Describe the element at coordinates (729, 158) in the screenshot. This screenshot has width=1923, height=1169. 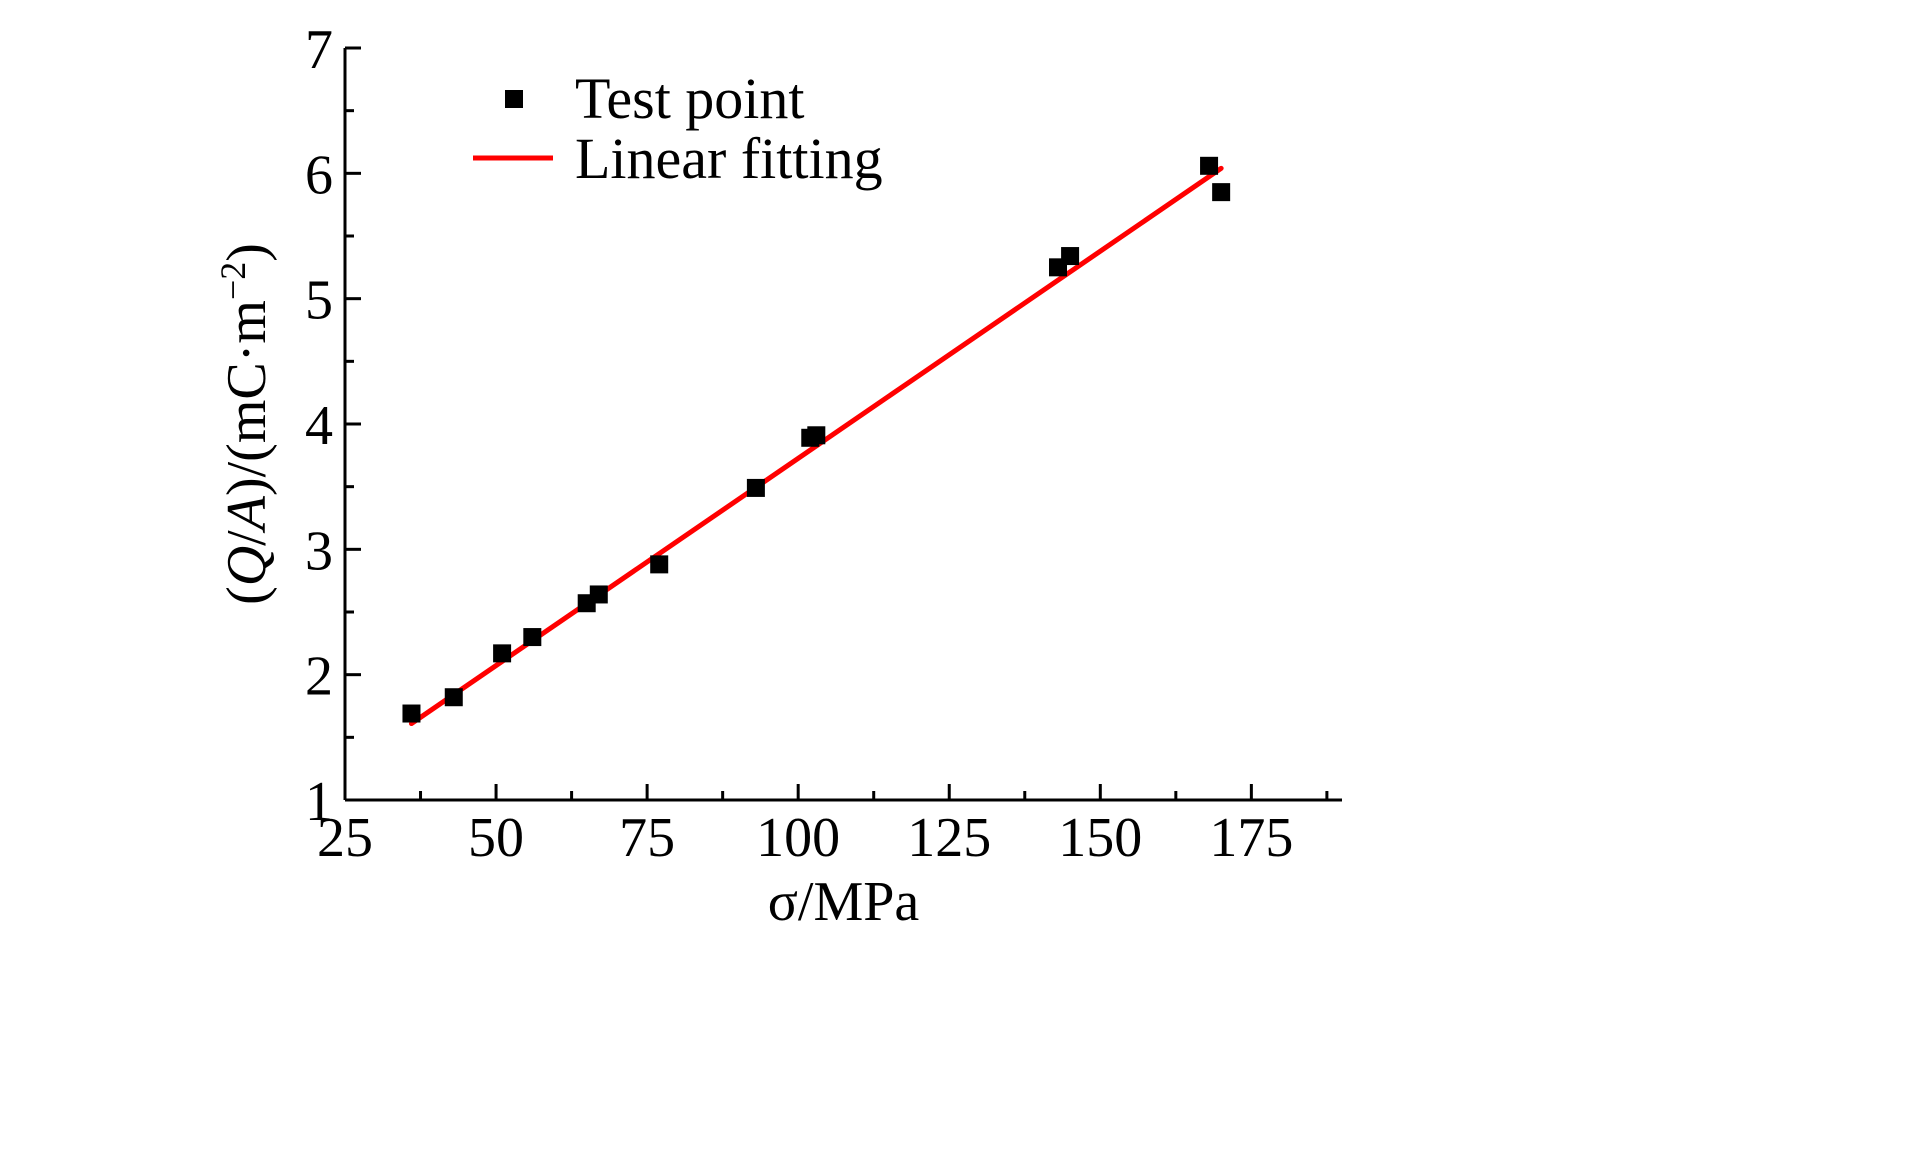
I see `legend-label-linear-fitting: Linear fitting` at that location.